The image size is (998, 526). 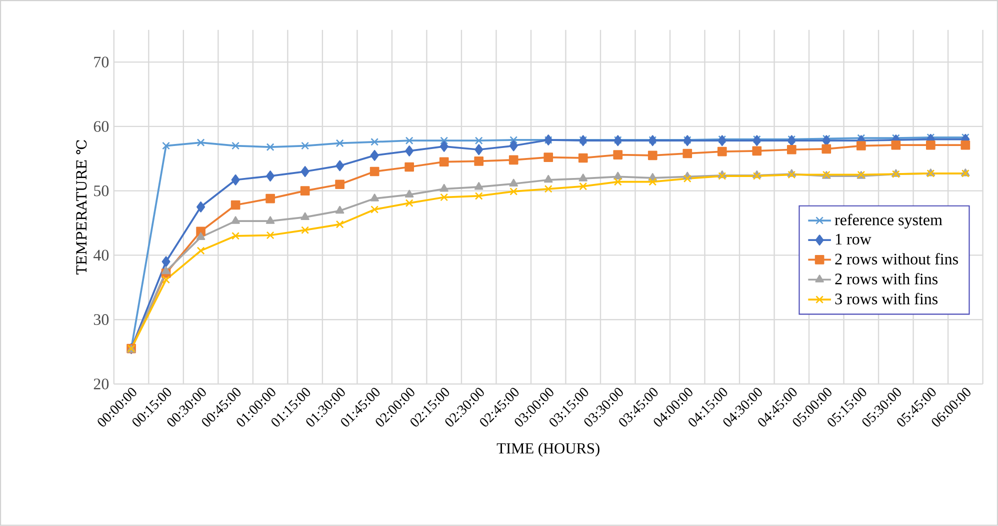 I want to click on y-axis-title: TEMPERATURE ℃, so click(x=81, y=207).